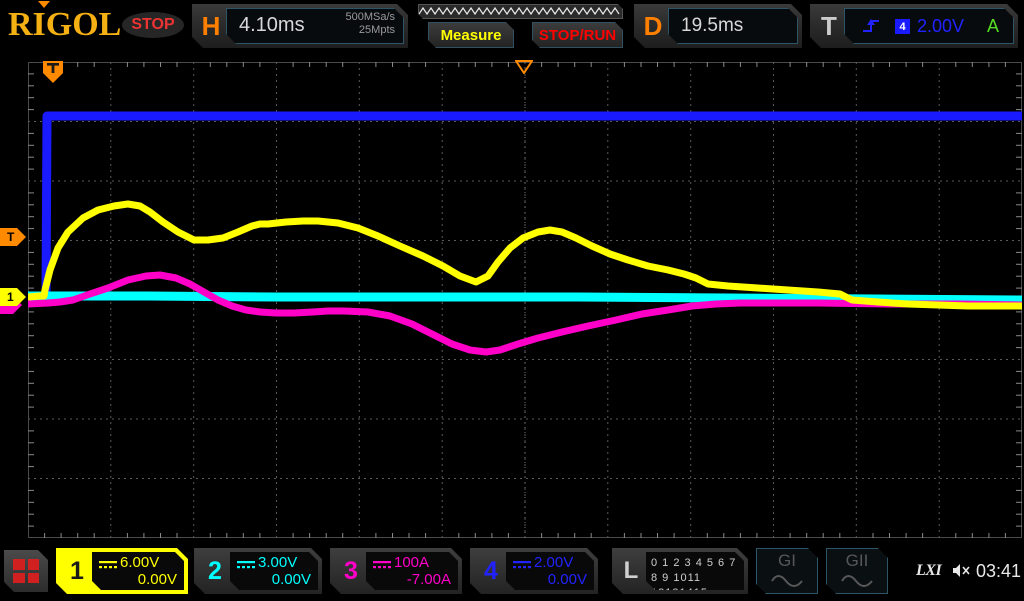 Image resolution: width=1024 pixels, height=601 pixels. I want to click on delay-field: 19.5ms, so click(733, 26).